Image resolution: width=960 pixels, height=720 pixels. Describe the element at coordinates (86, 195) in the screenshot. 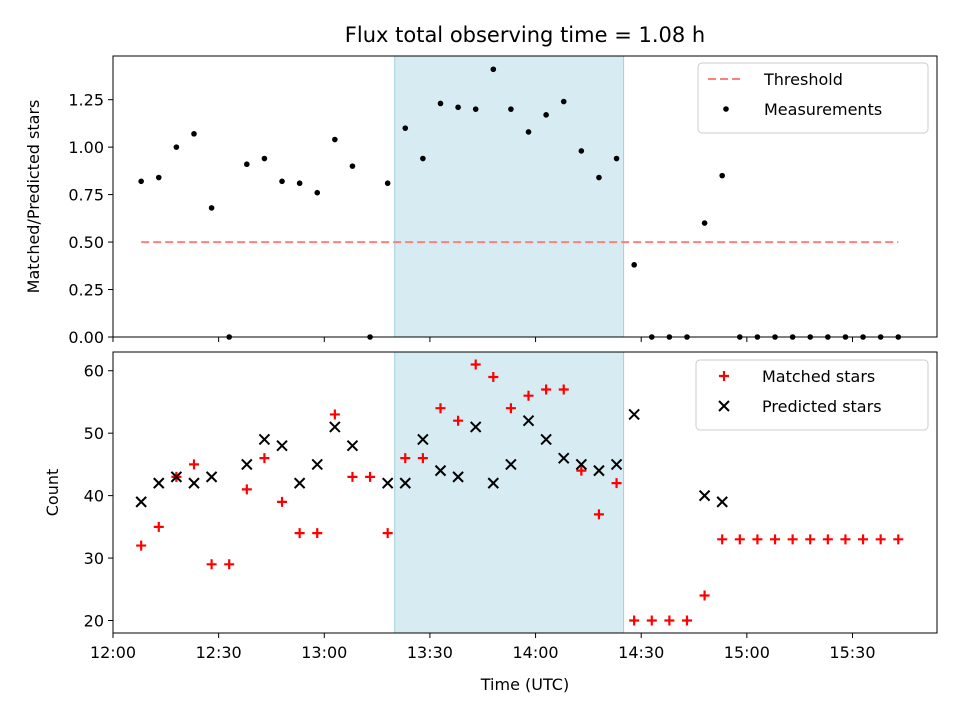

I see `y-tick-label: 0.75` at that location.